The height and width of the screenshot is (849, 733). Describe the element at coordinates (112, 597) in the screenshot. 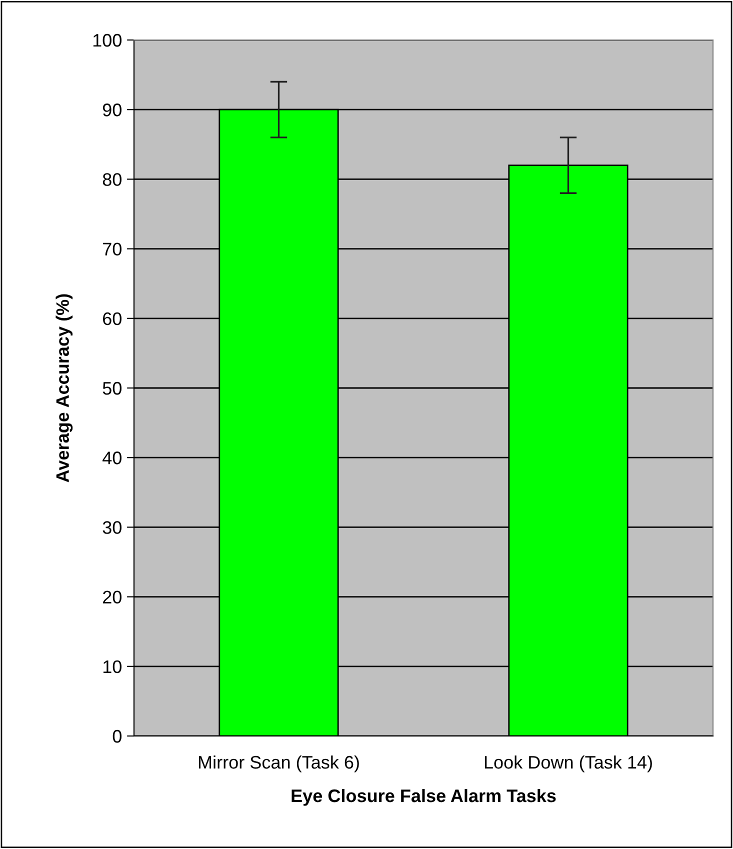

I see `y-tick-label: 20` at that location.